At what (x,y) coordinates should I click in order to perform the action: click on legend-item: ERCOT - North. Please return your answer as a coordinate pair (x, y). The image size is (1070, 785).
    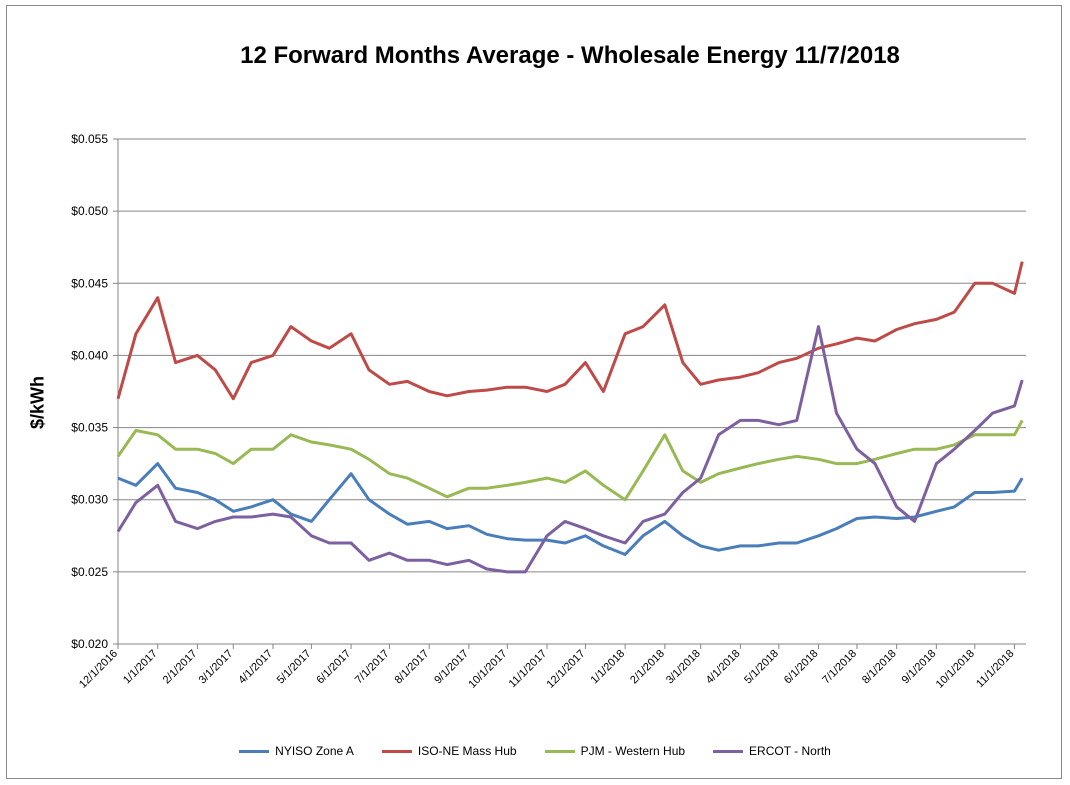
    Looking at the image, I should click on (772, 751).